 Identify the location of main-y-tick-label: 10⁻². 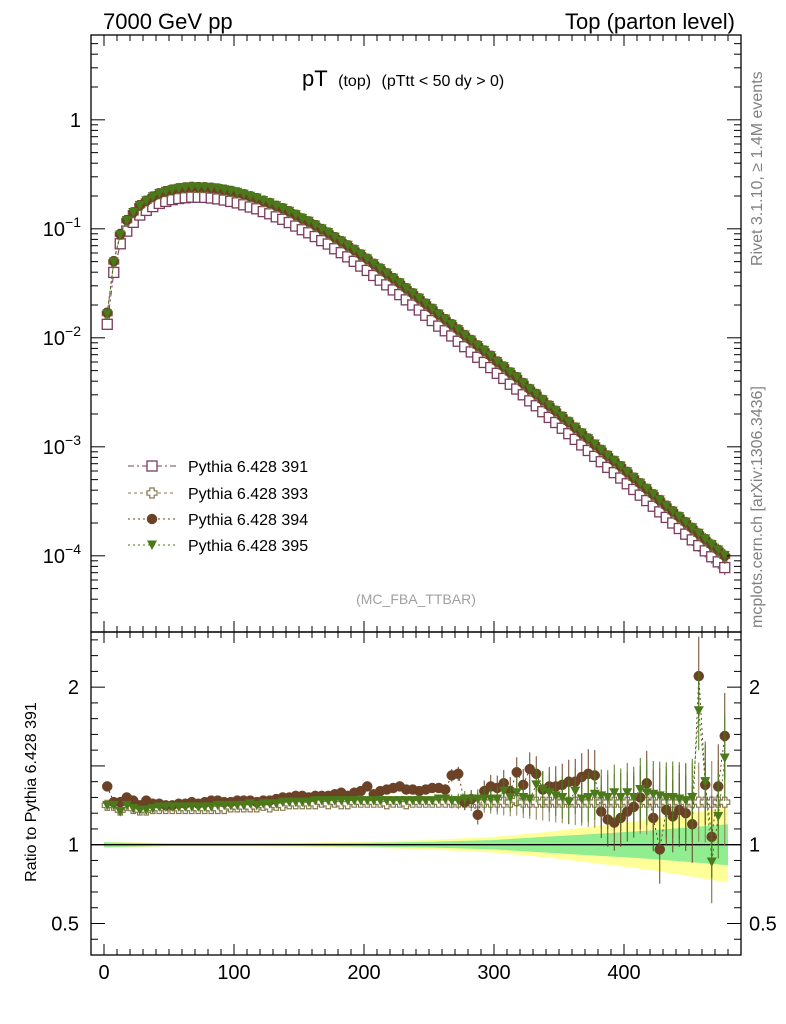
(62, 336).